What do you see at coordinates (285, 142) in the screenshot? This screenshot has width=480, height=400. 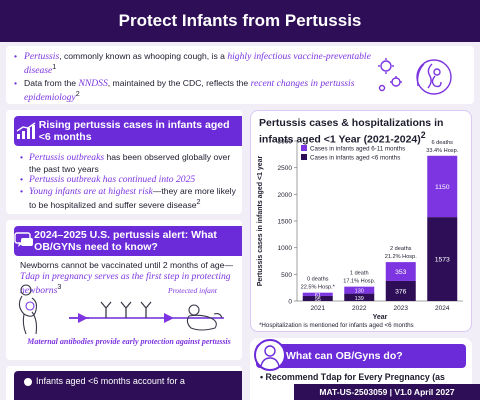 I see `y-tick-label: 3000` at bounding box center [285, 142].